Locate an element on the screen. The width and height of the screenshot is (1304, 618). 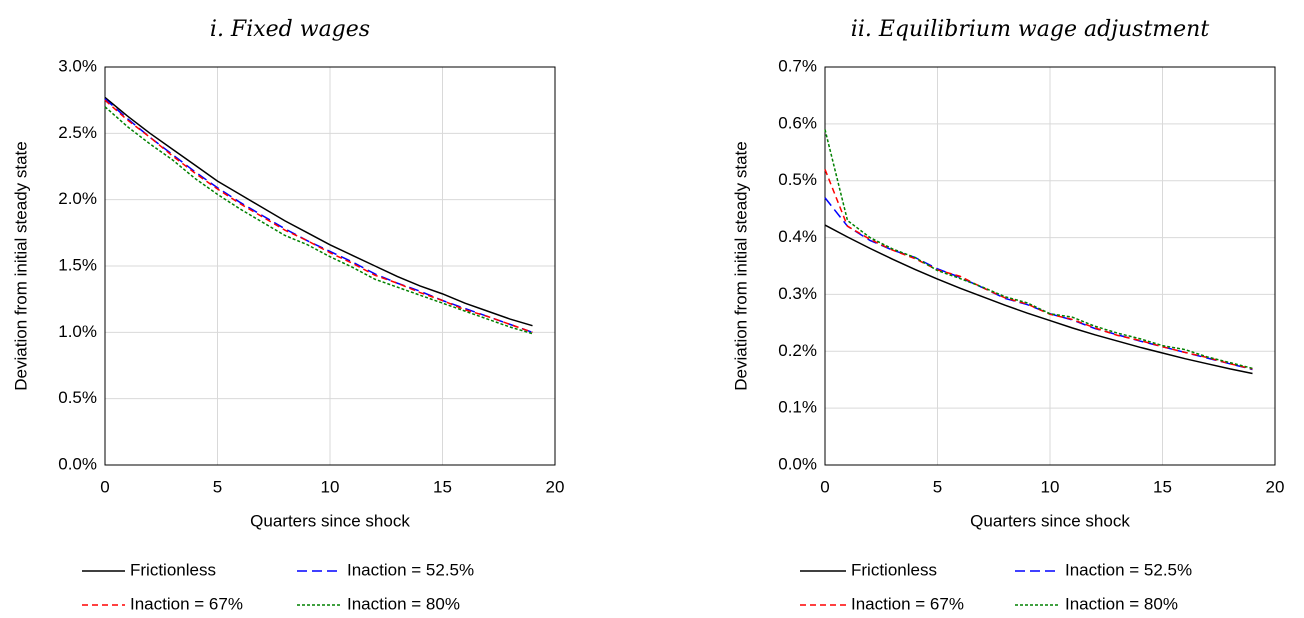
y-tick-label: 0.4% is located at coordinates (797, 236).